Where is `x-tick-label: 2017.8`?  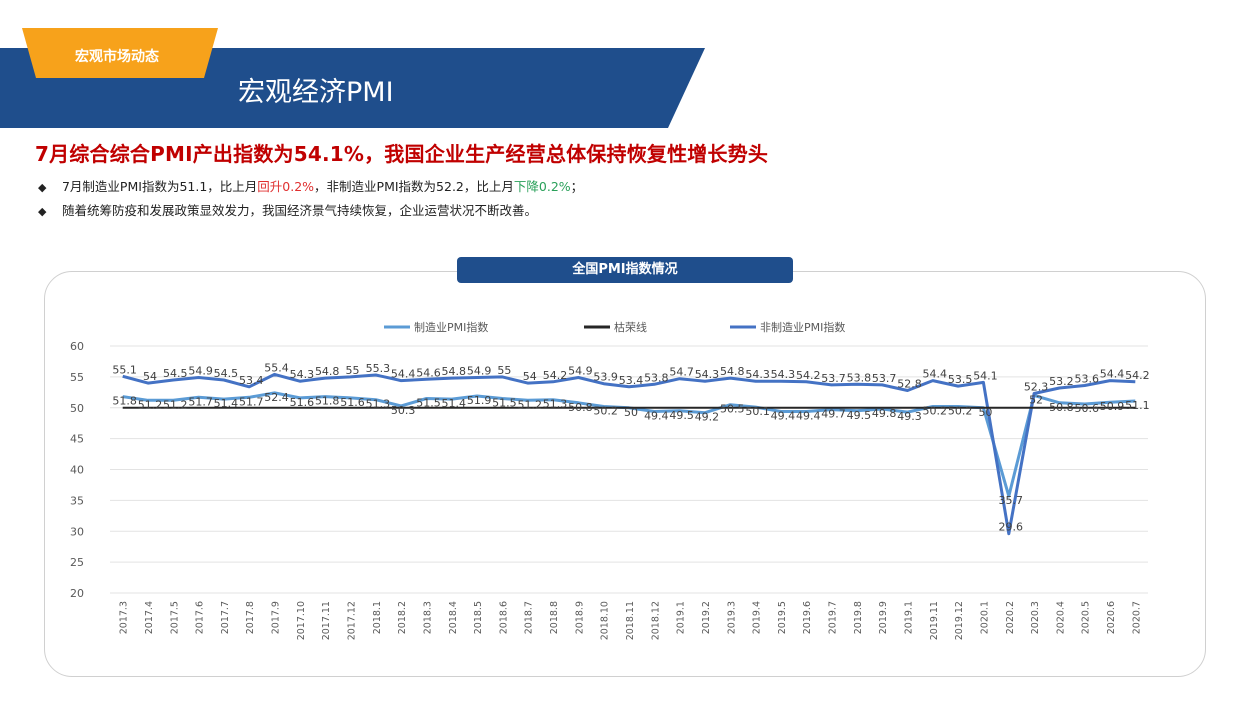
x-tick-label: 2017.8 is located at coordinates (250, 617).